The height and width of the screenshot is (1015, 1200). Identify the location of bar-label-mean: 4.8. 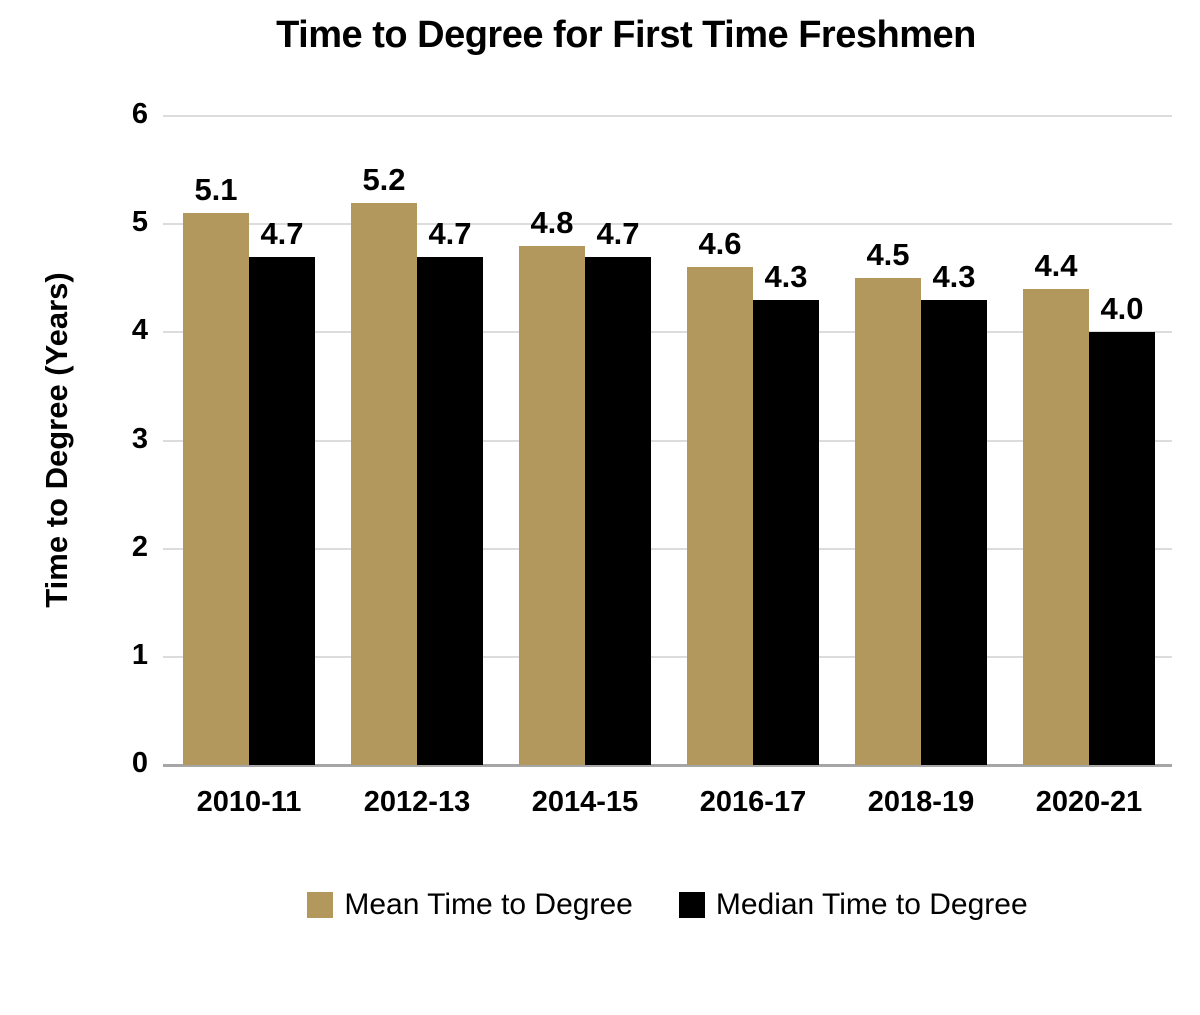
(552, 222).